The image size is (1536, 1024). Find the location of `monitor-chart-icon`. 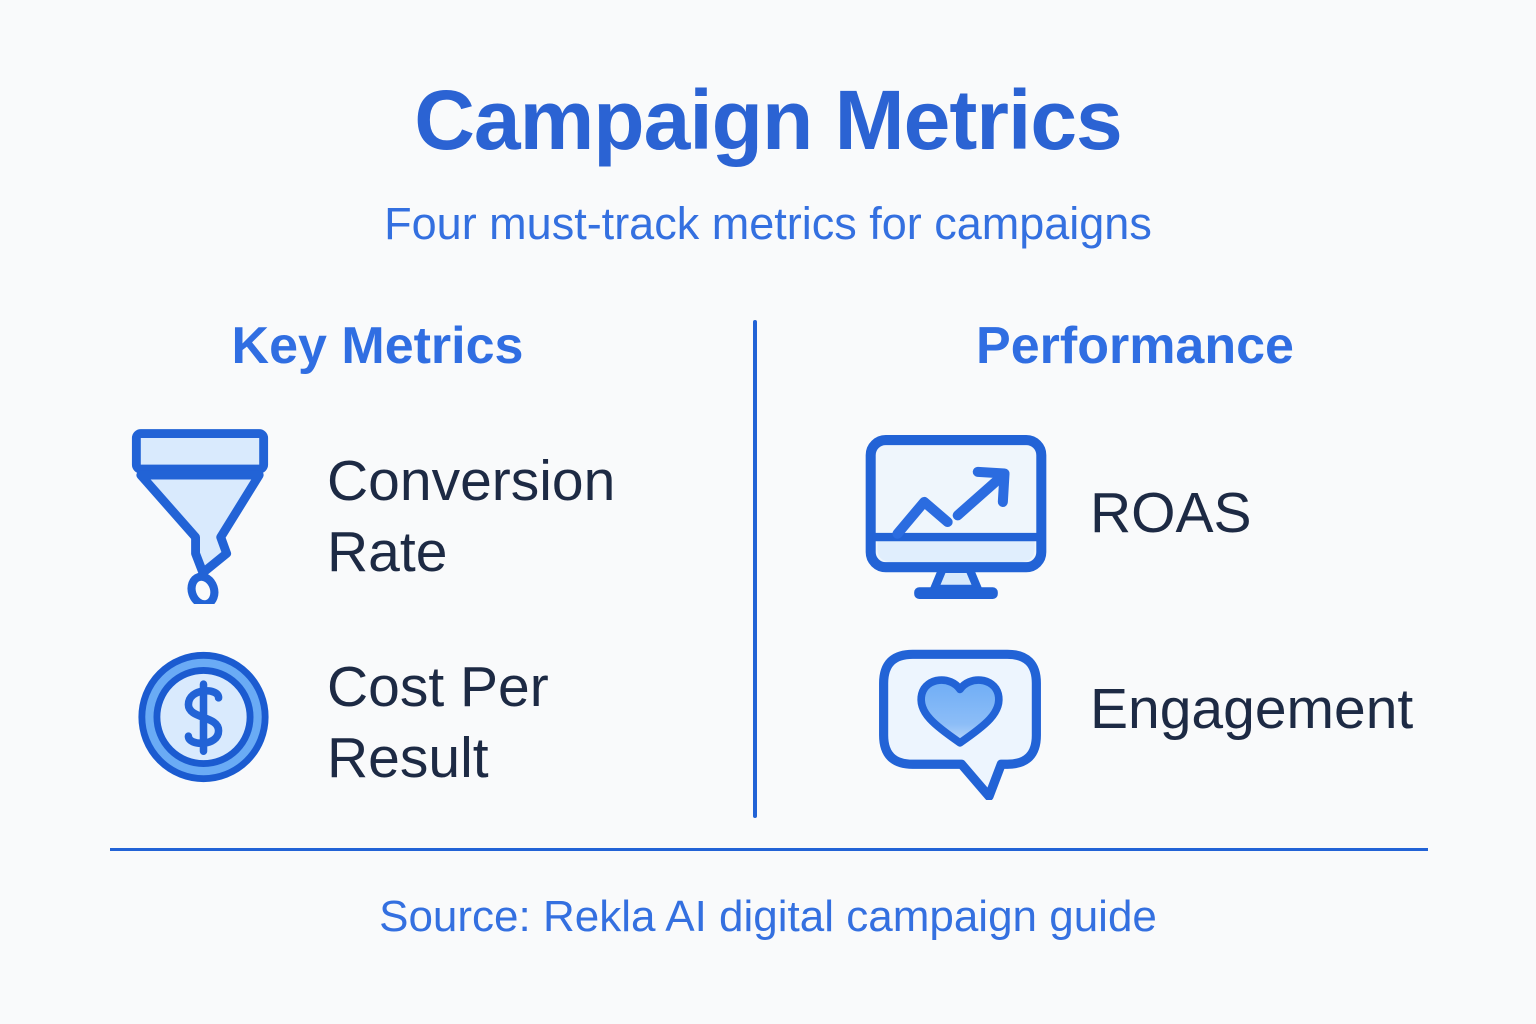

monitor-chart-icon is located at coordinates (956, 517).